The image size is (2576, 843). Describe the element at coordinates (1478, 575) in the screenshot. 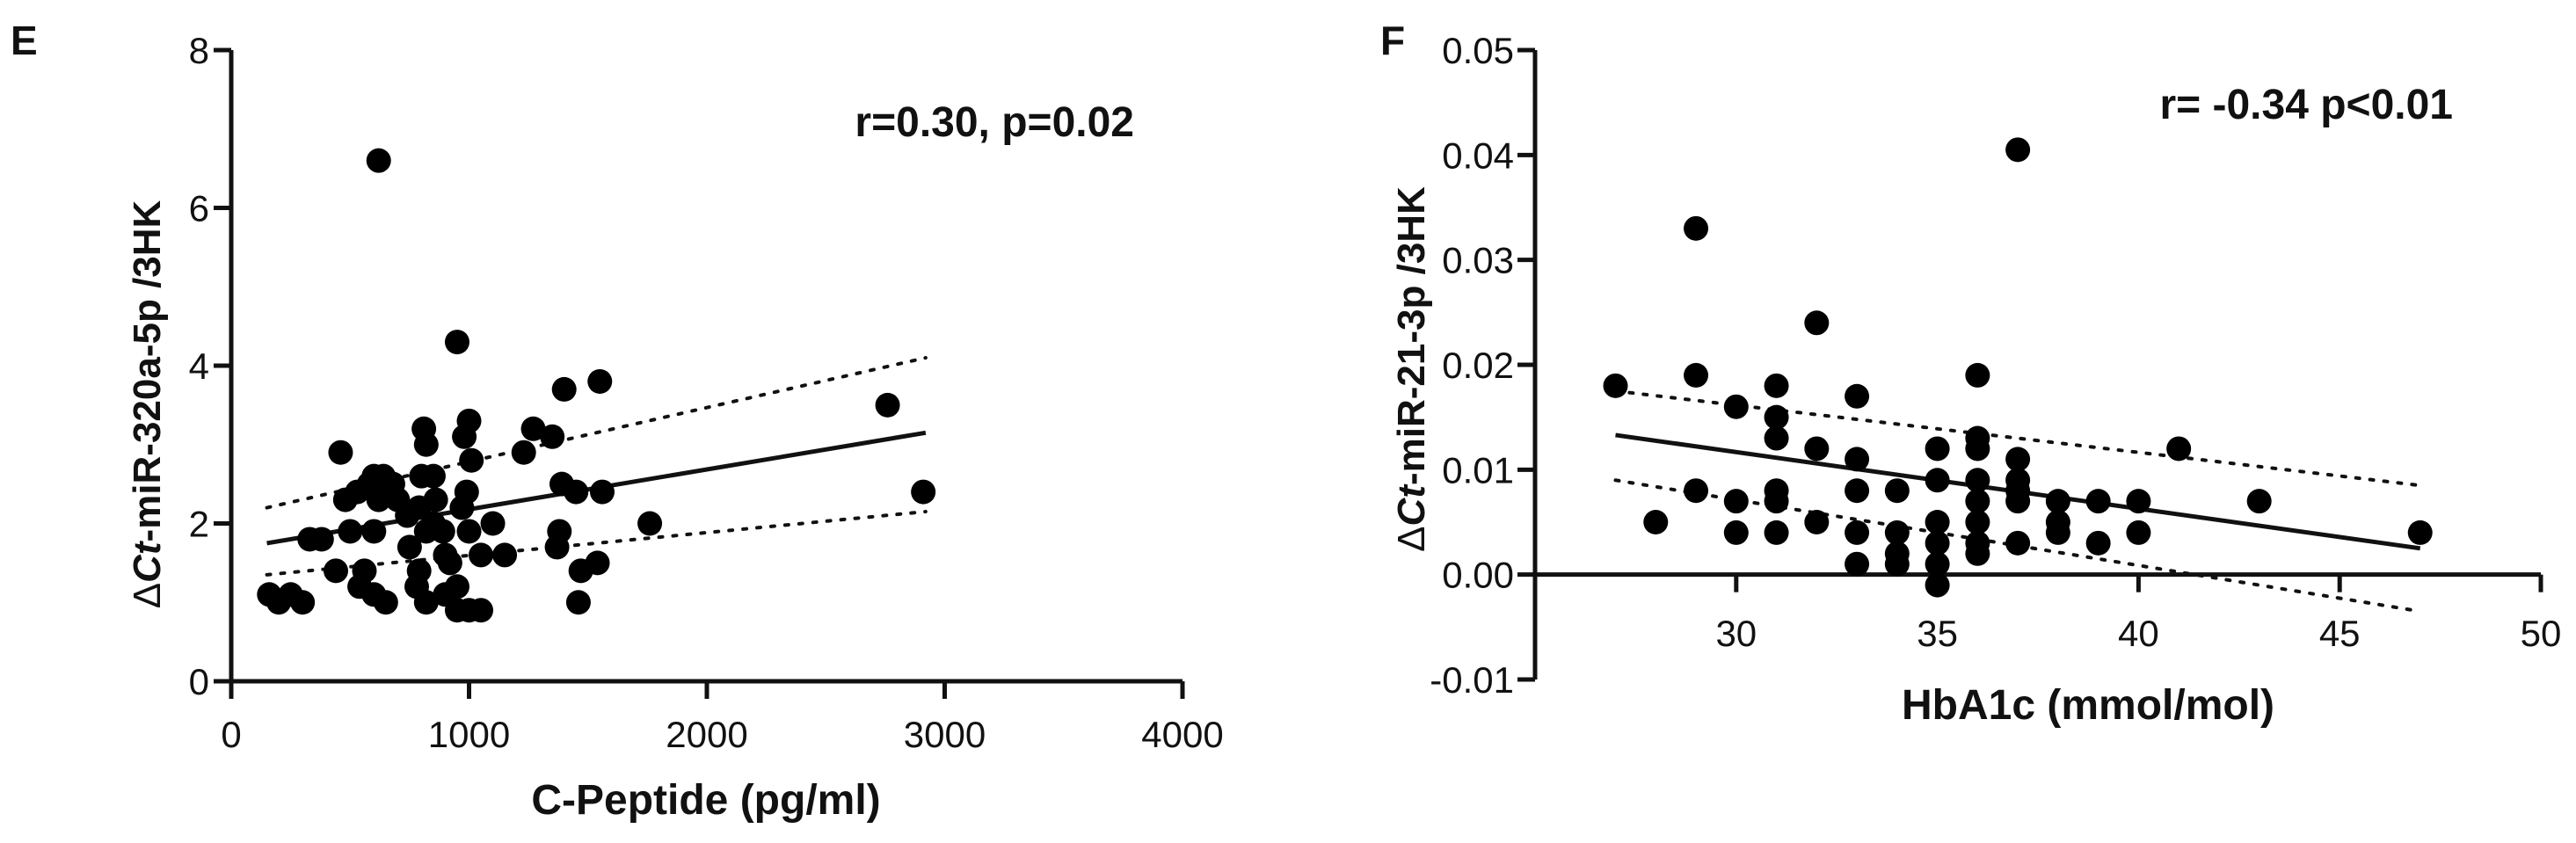

I see `y-tick-label: 0.00` at that location.